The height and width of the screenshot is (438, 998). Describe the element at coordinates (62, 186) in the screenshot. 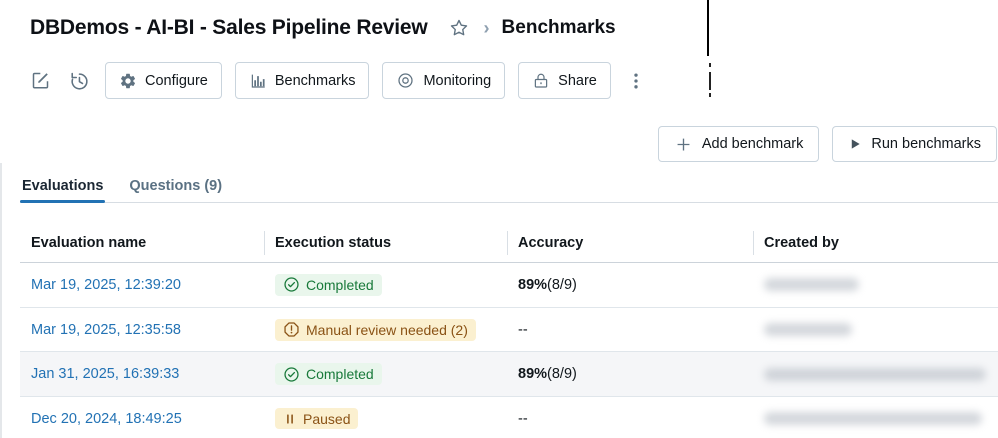

I see `tab-evaluations: Evaluations` at that location.